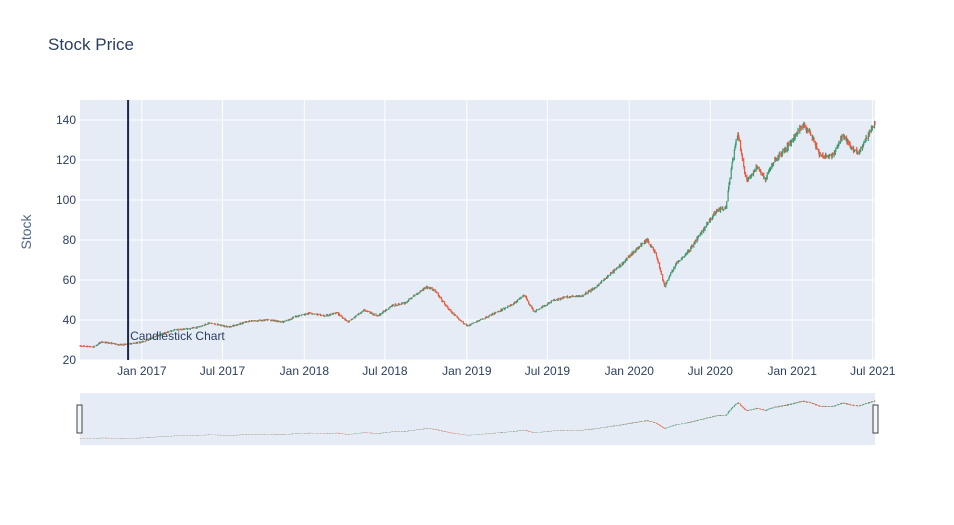  Describe the element at coordinates (70, 360) in the screenshot. I see `y-tick-label: 20` at that location.